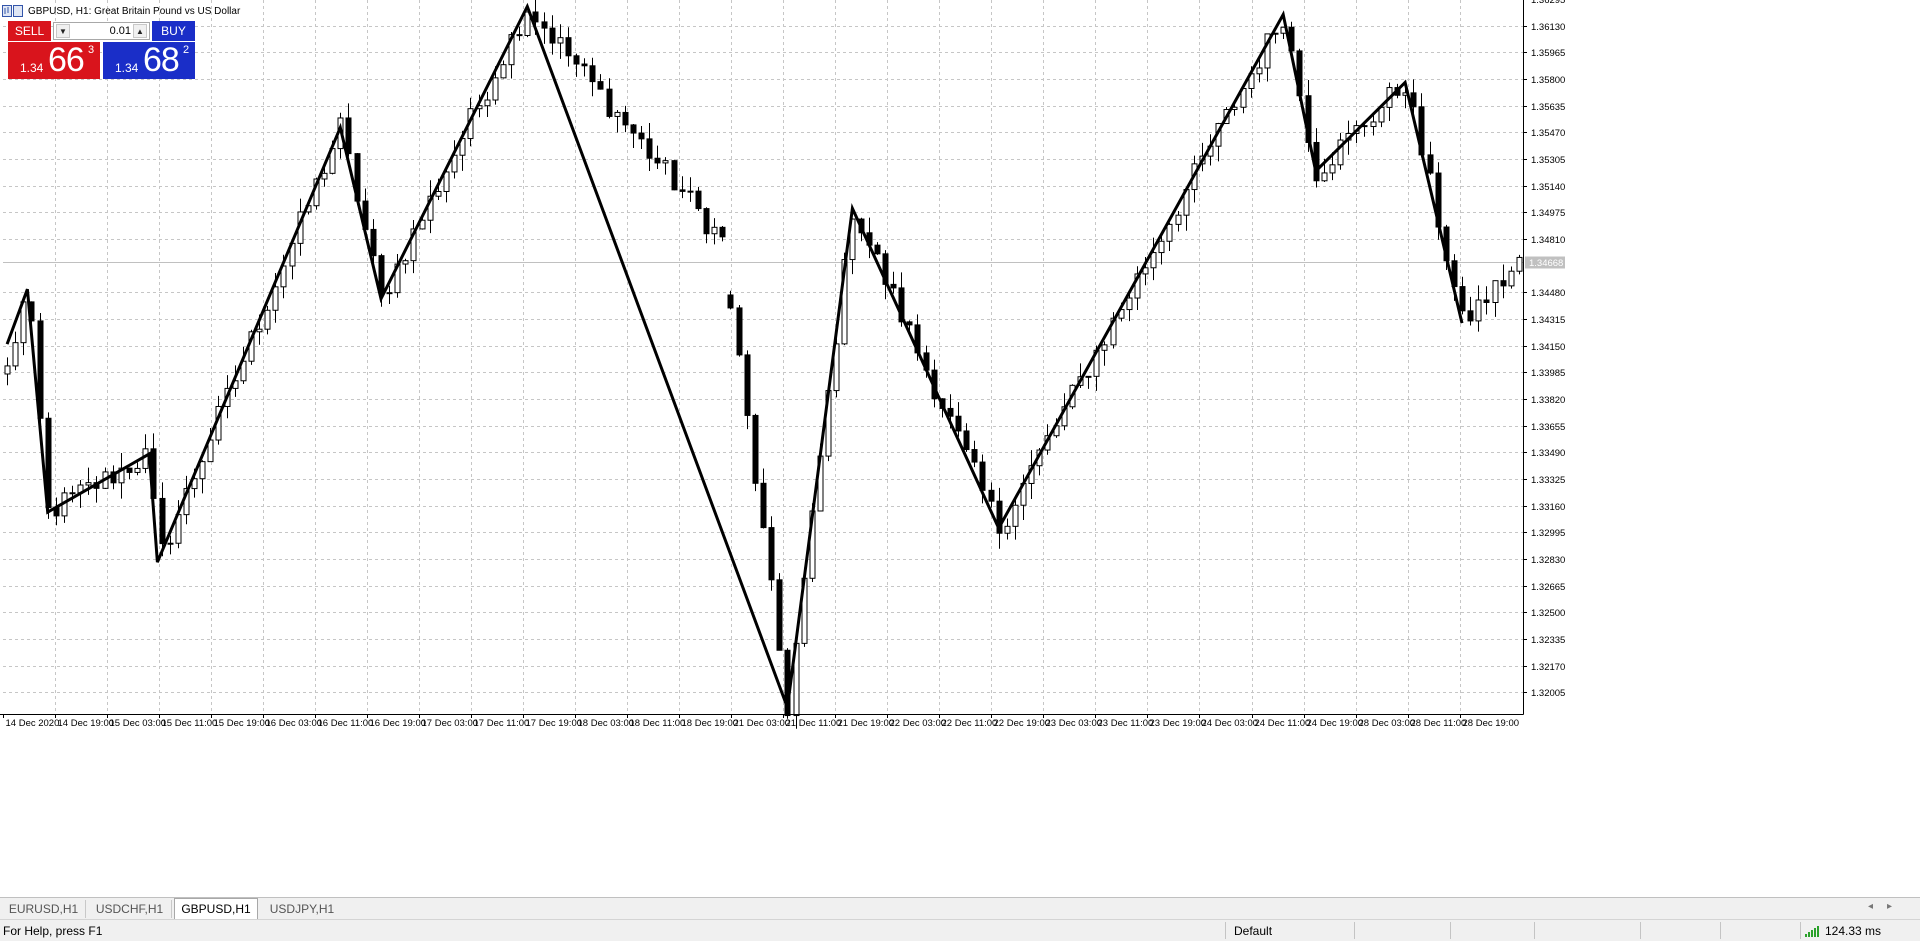 This screenshot has width=1920, height=941. I want to click on price-tick-label: 1.32170, so click(1548, 667).